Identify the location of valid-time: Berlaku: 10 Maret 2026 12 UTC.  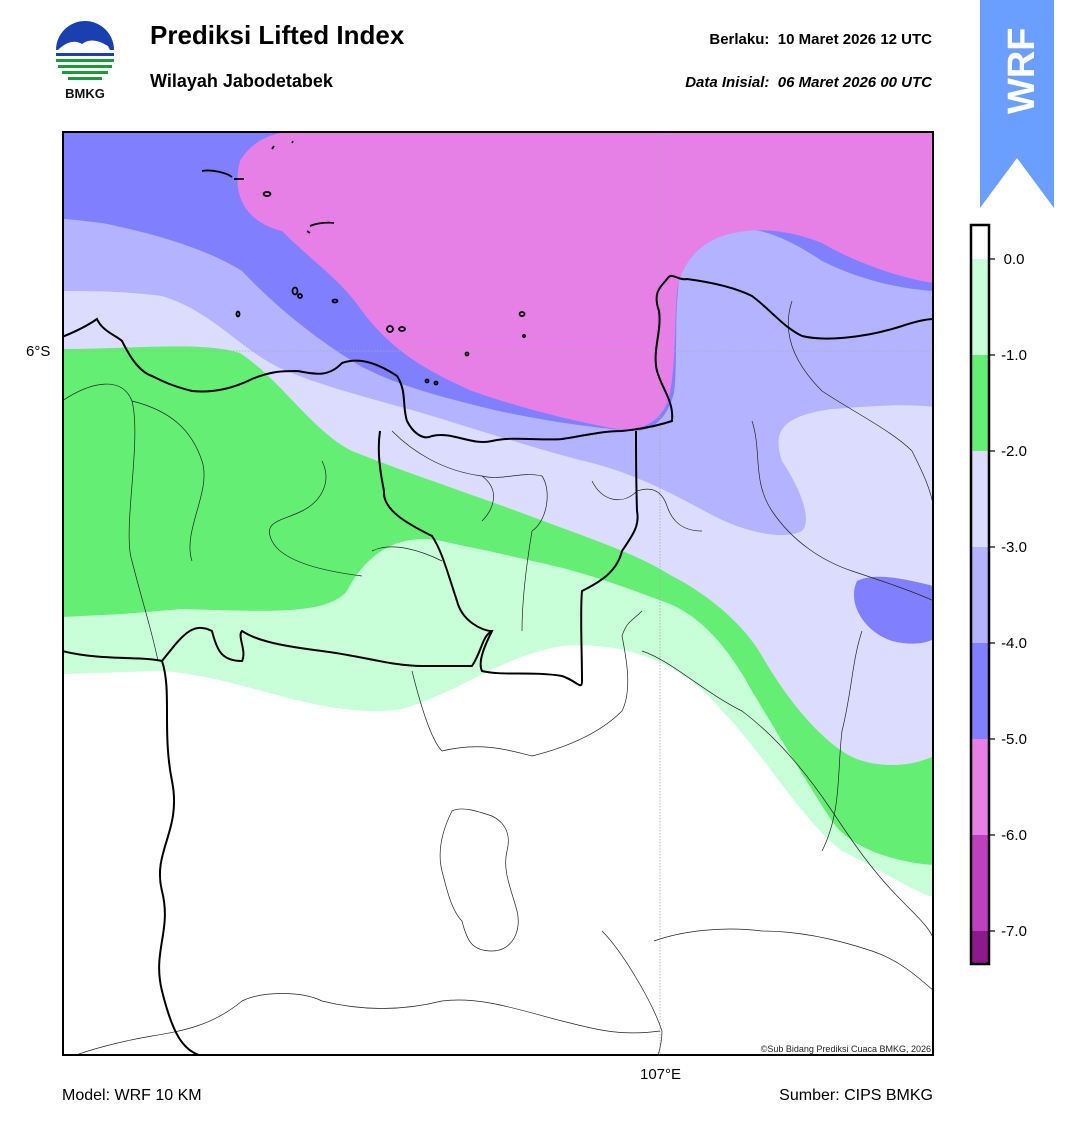
(820, 39).